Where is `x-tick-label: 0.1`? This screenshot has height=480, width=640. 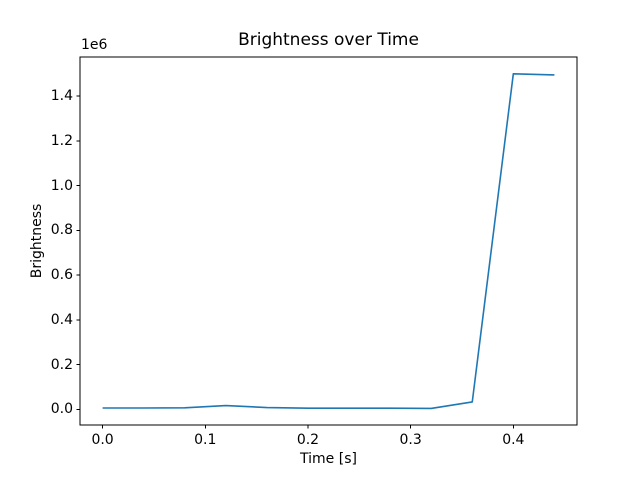 x-tick-label: 0.1 is located at coordinates (205, 440).